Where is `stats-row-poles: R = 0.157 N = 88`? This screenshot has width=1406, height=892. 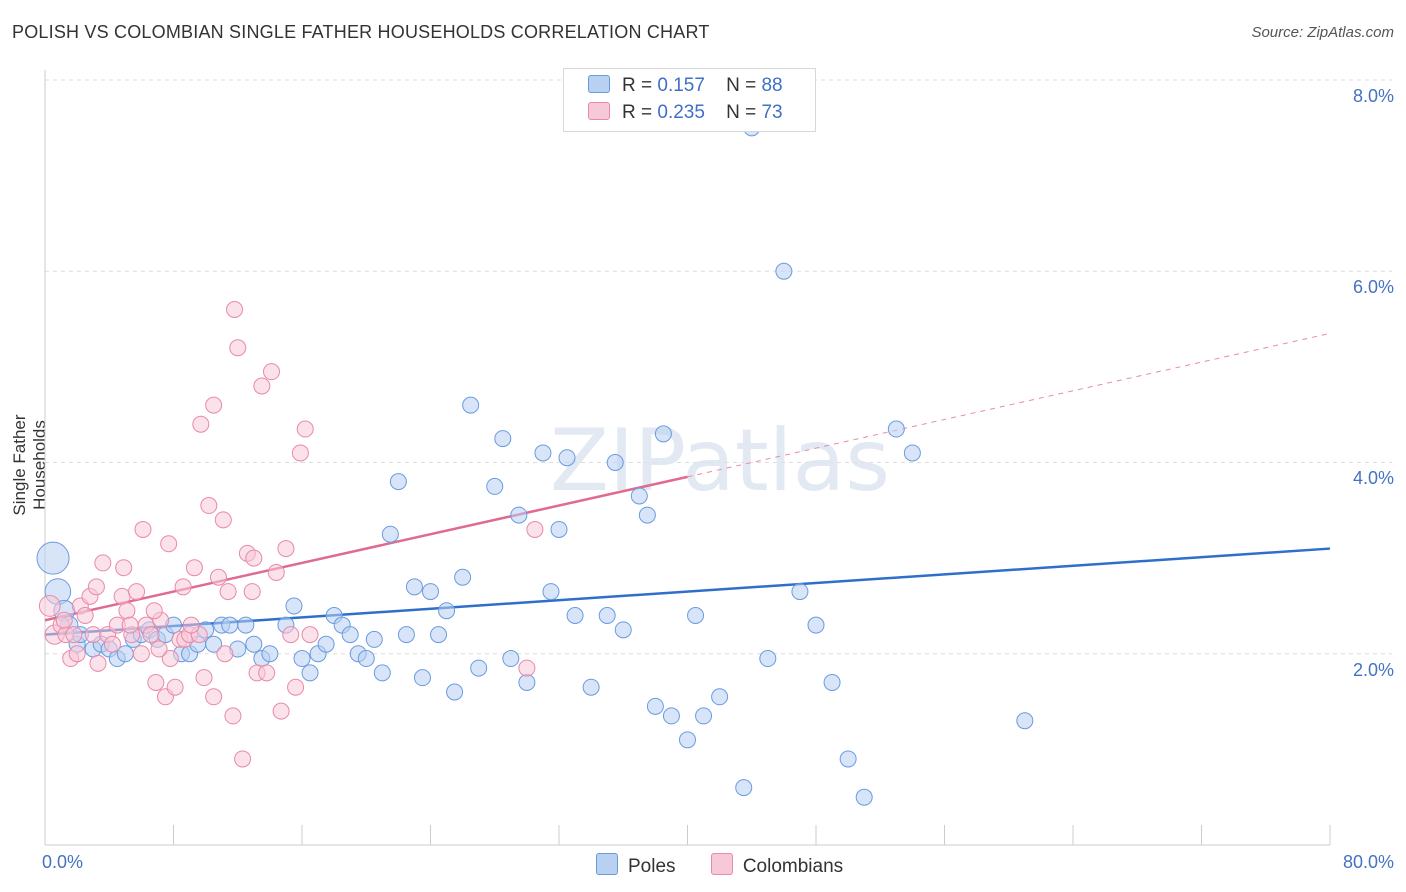
stats-row-poles: R = 0.157 N = 88 is located at coordinates (685, 87).